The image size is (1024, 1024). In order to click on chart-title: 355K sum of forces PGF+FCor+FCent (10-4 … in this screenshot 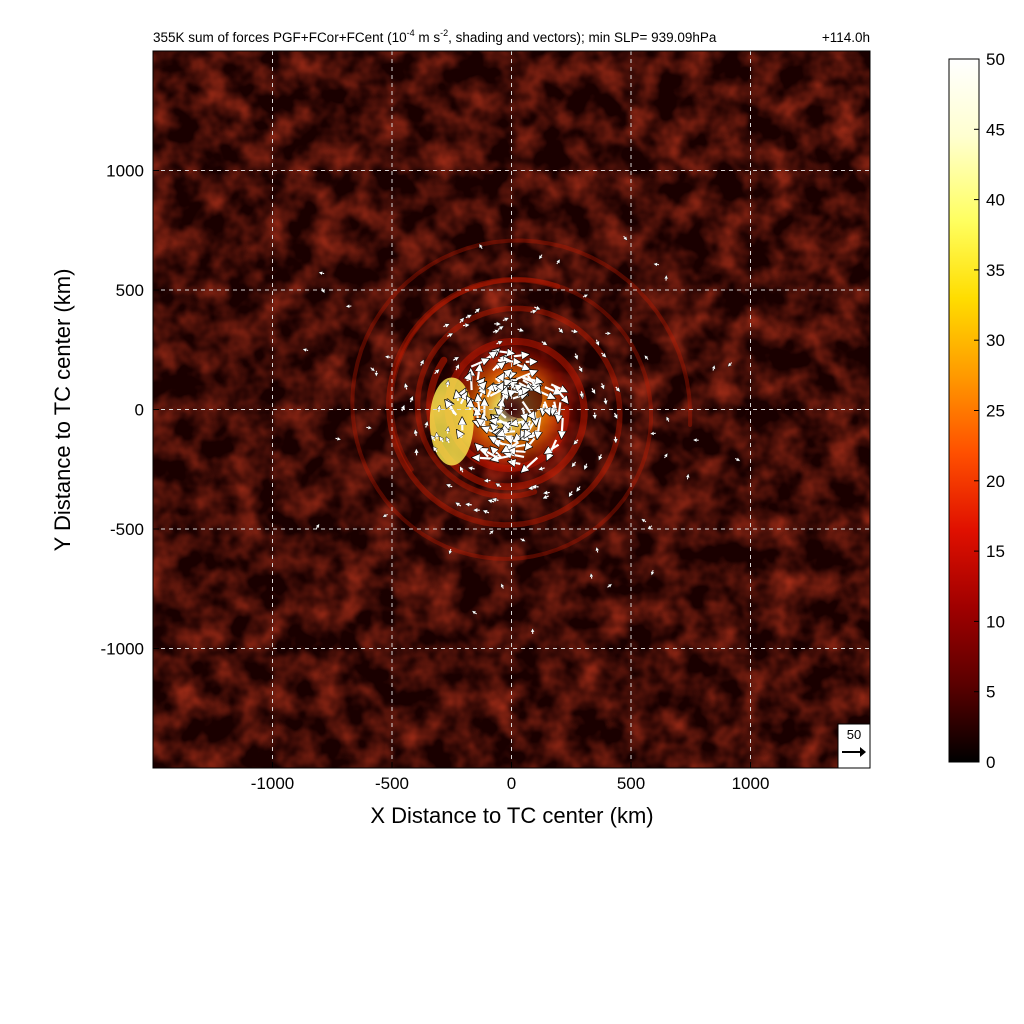, I will do `click(435, 36)`.